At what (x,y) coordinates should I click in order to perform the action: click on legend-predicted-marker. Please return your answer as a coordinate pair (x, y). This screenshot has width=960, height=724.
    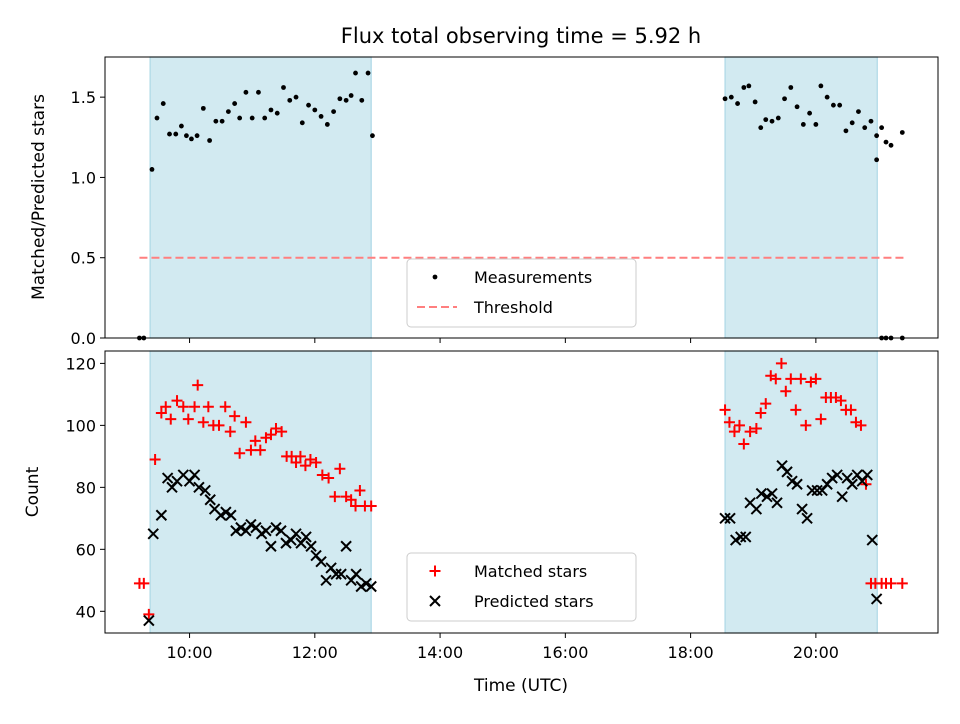
    Looking at the image, I should click on (435, 601).